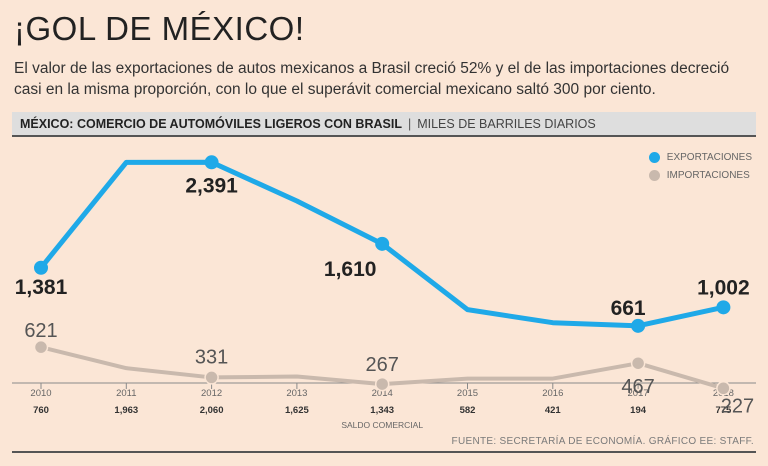  Describe the element at coordinates (382, 365) in the screenshot. I see `imports-data-label: 267` at that location.